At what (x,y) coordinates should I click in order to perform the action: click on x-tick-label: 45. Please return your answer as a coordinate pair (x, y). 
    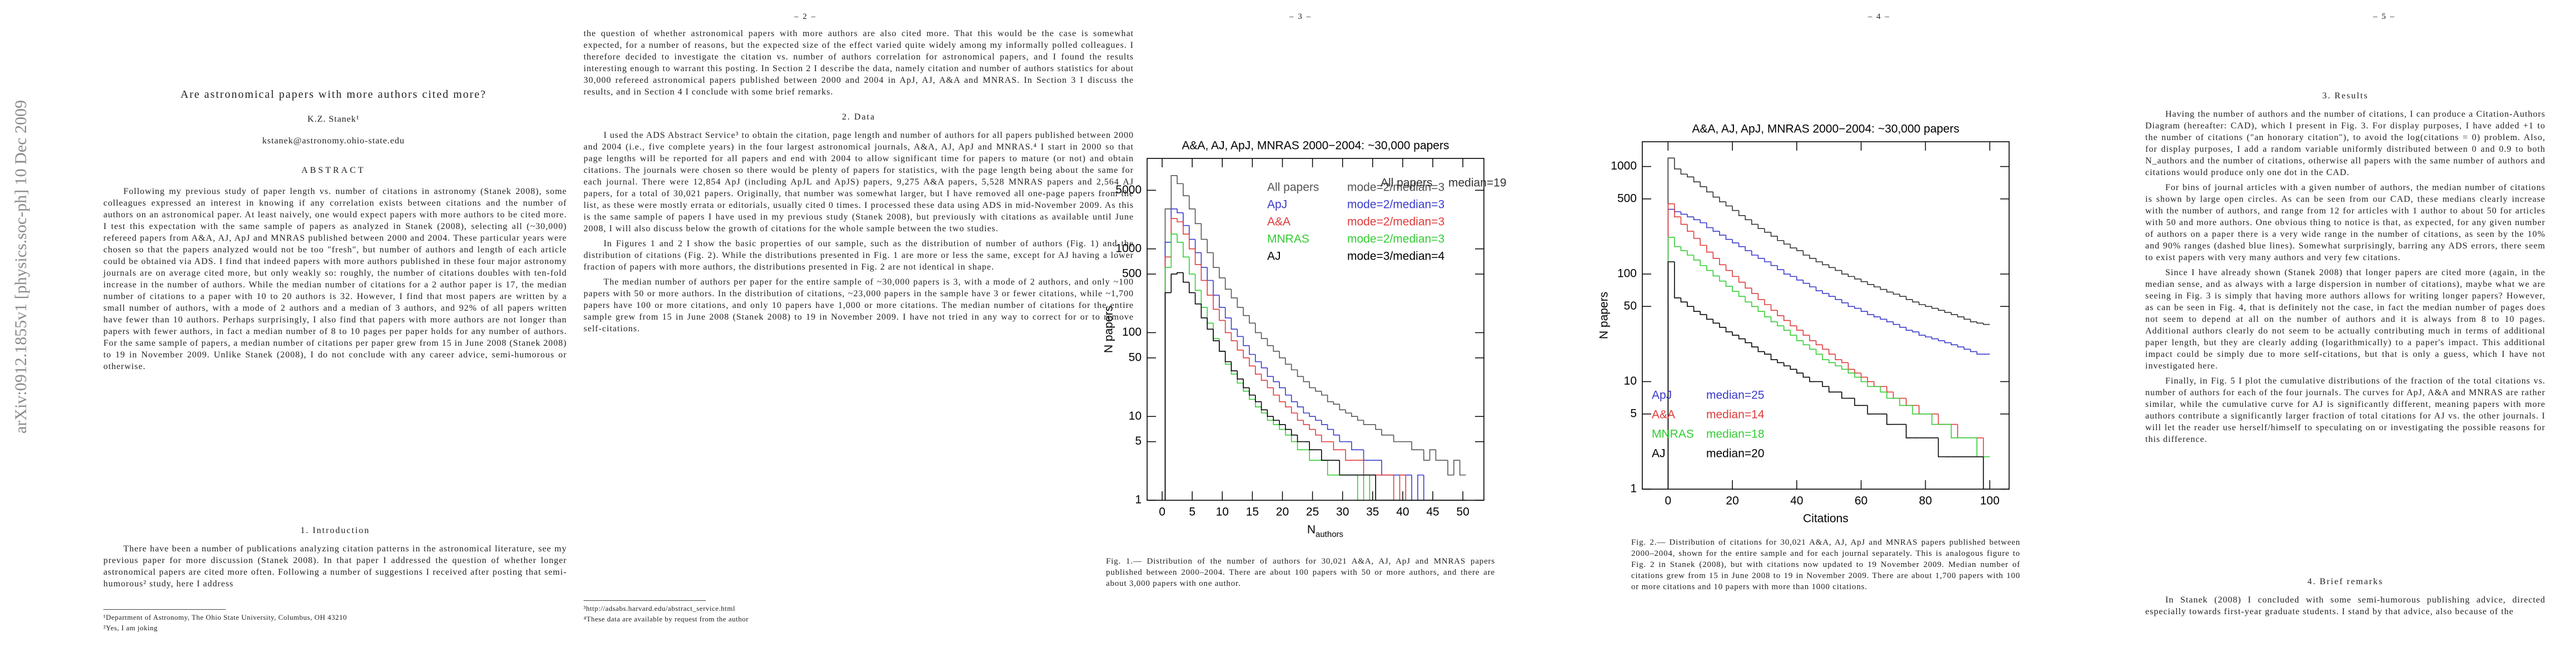
    Looking at the image, I should click on (1432, 512).